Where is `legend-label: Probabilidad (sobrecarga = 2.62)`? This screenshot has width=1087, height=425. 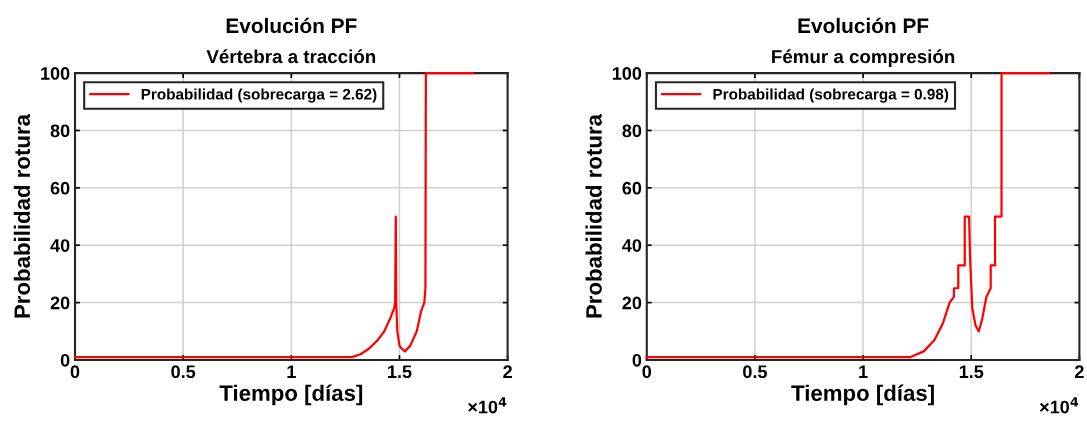 legend-label: Probabilidad (sobrecarga = 2.62) is located at coordinates (259, 95).